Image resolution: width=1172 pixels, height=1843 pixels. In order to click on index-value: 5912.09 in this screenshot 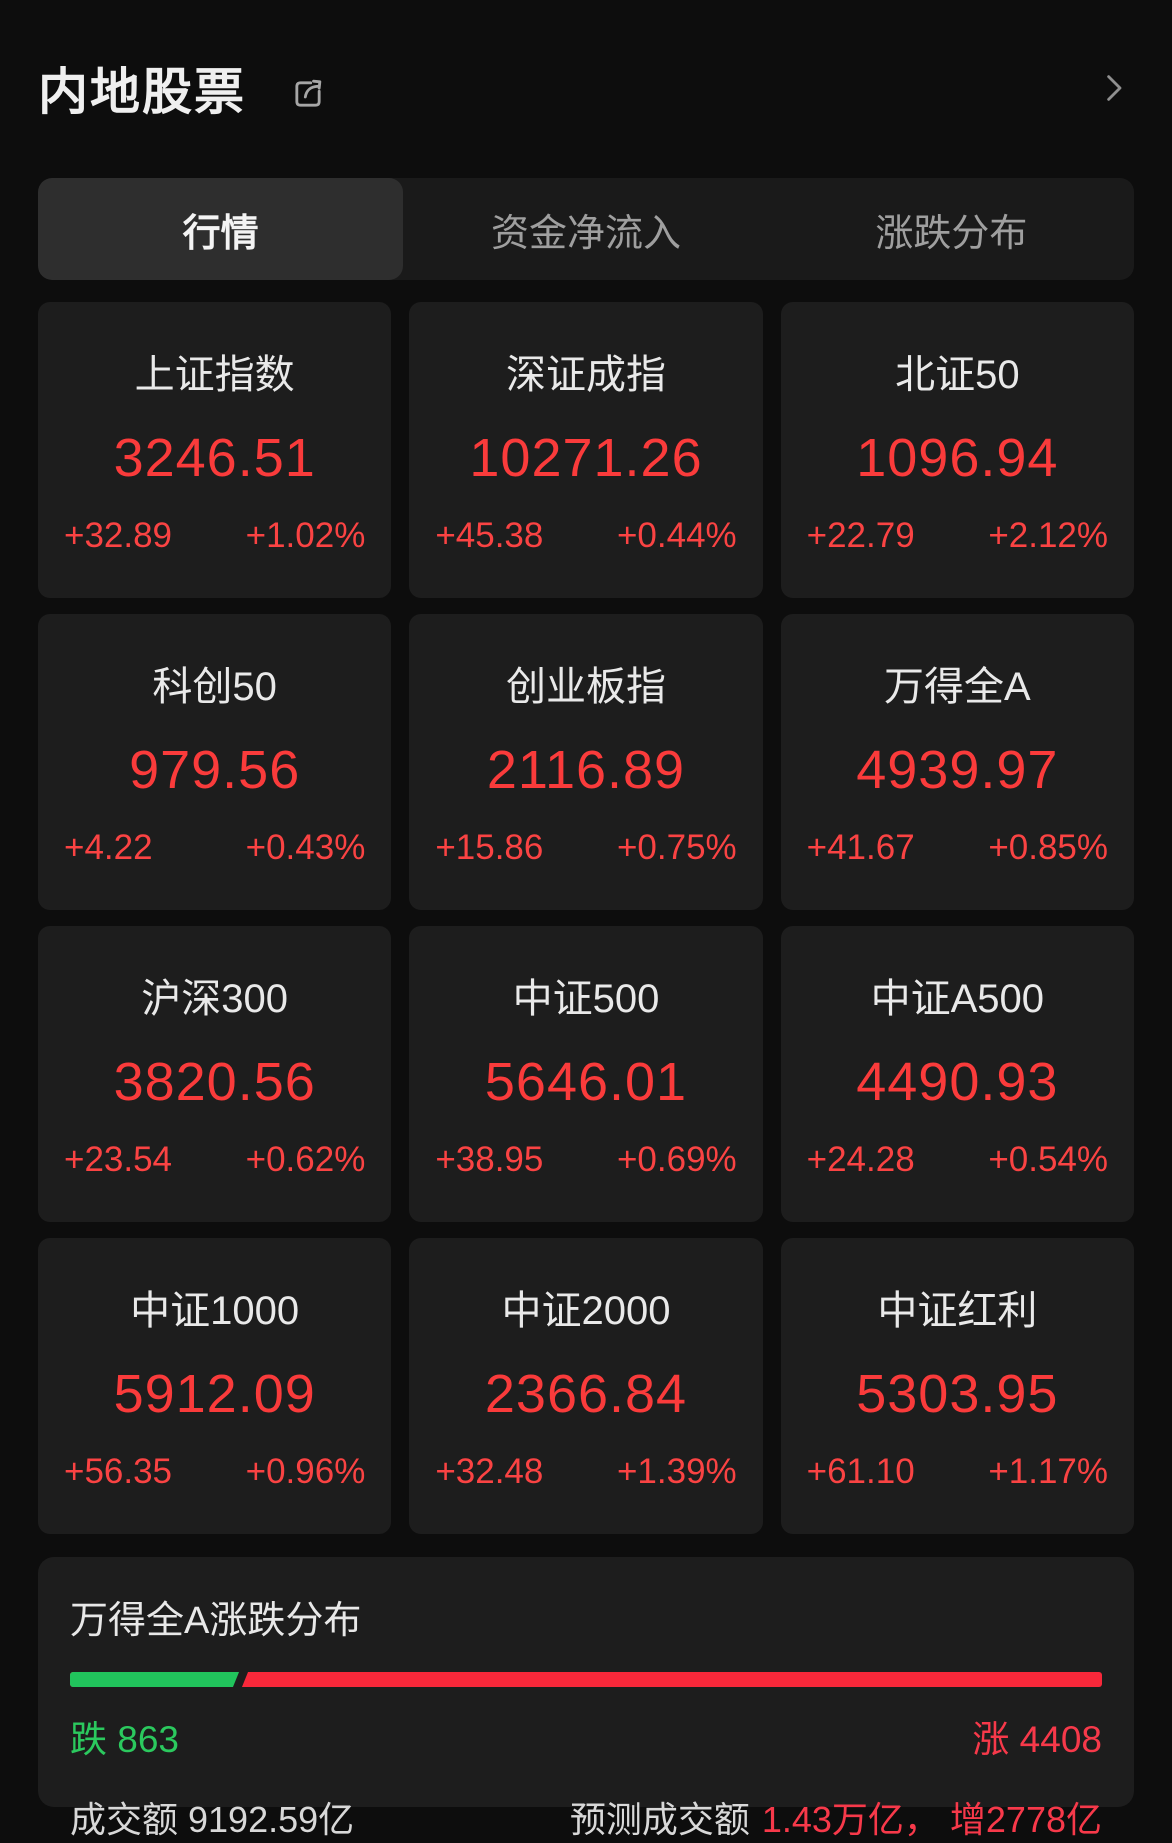, I will do `click(214, 1394)`.